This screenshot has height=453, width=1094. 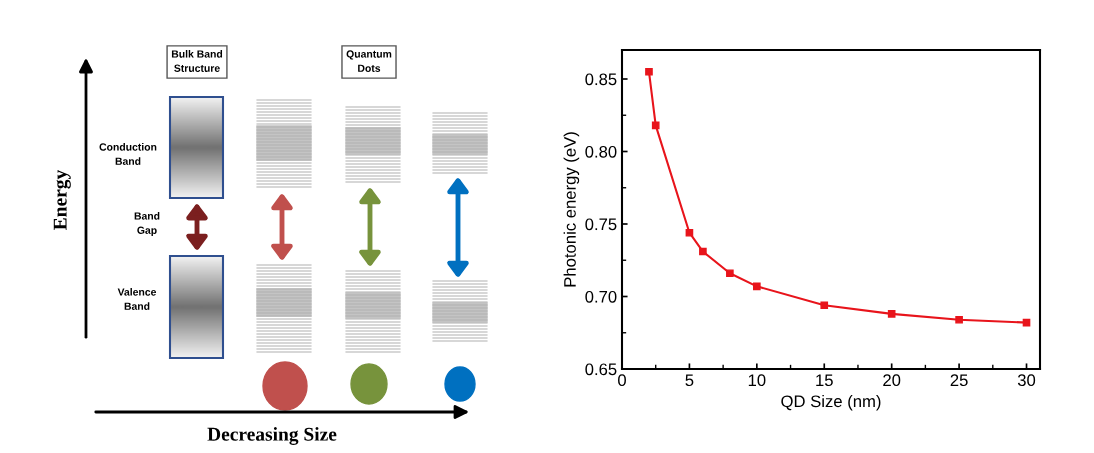 I want to click on y-tick-label: 0.70, so click(x=601, y=296).